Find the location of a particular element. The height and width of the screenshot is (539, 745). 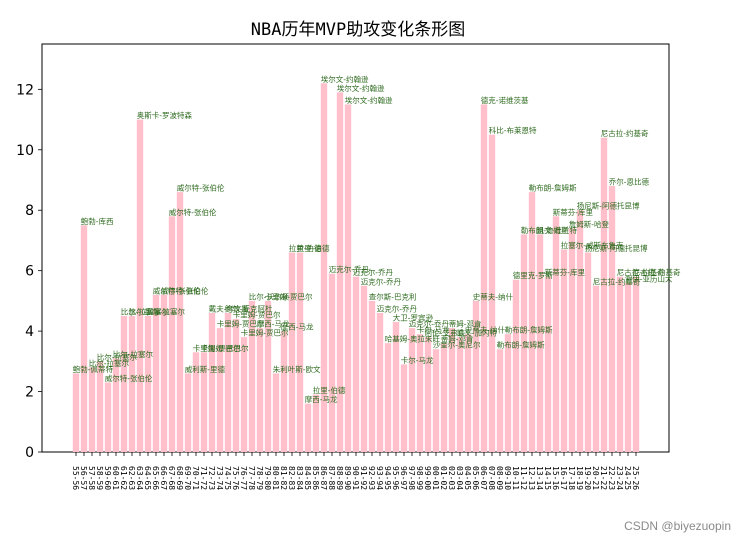

x-tick-label: 84-85 is located at coordinates (307, 478).